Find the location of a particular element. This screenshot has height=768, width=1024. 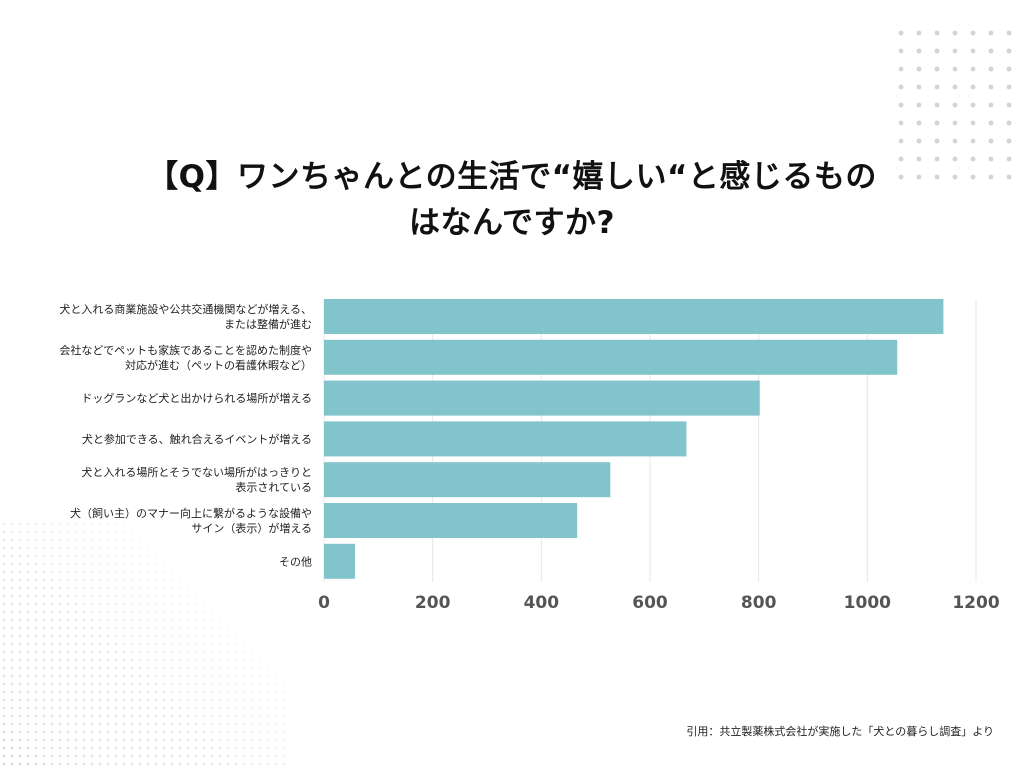

x-tick-label-4: 800 is located at coordinates (759, 603).